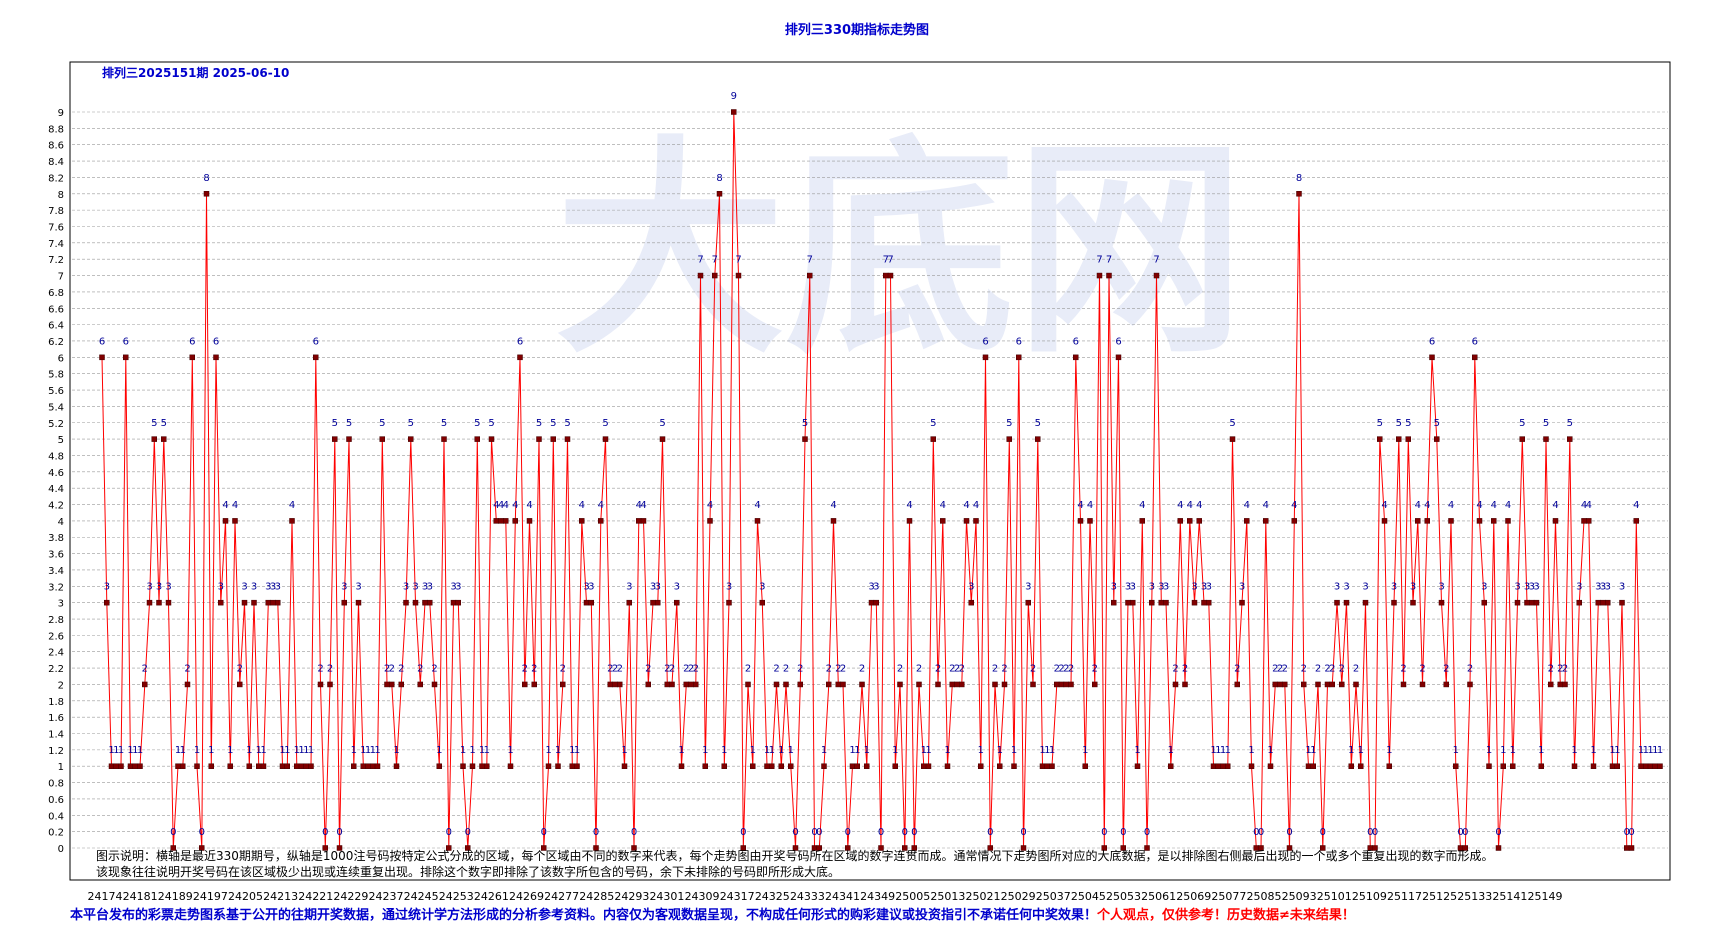 The width and height of the screenshot is (1714, 926). What do you see at coordinates (983, 896) in the screenshot?
I see `x-tick-label: 25021` at bounding box center [983, 896].